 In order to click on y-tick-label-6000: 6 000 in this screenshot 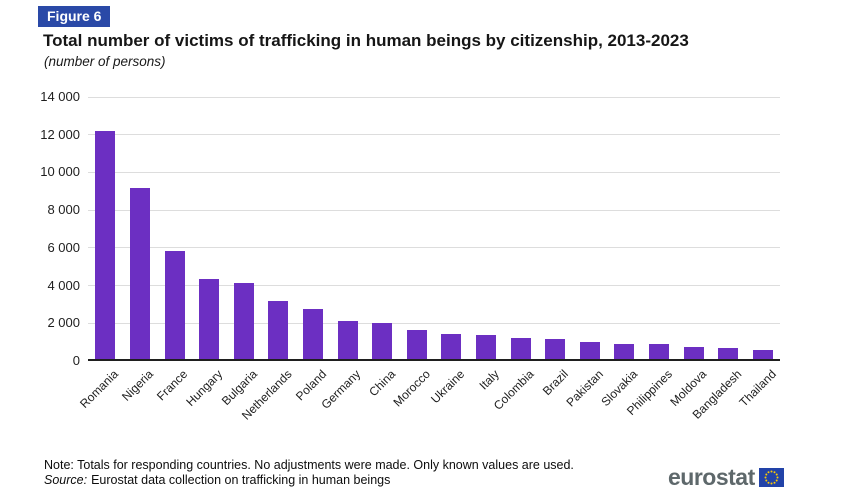, I will do `click(63, 247)`.